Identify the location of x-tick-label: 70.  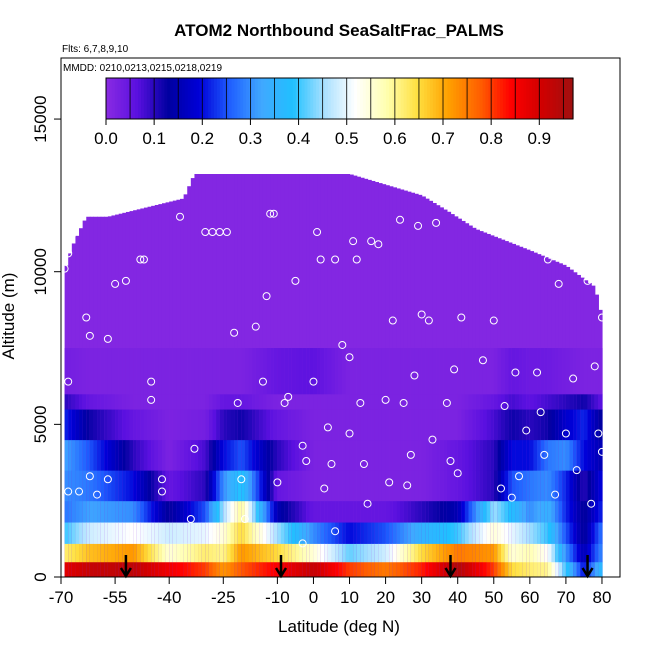
(565, 597).